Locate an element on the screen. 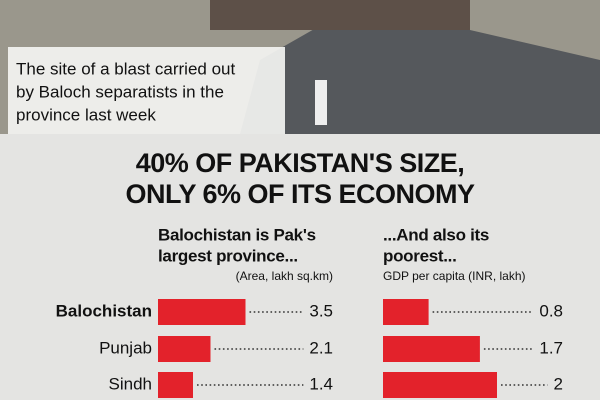 The height and width of the screenshot is (400, 600). chart-title: Balochistan is Pak's is located at coordinates (237, 234).